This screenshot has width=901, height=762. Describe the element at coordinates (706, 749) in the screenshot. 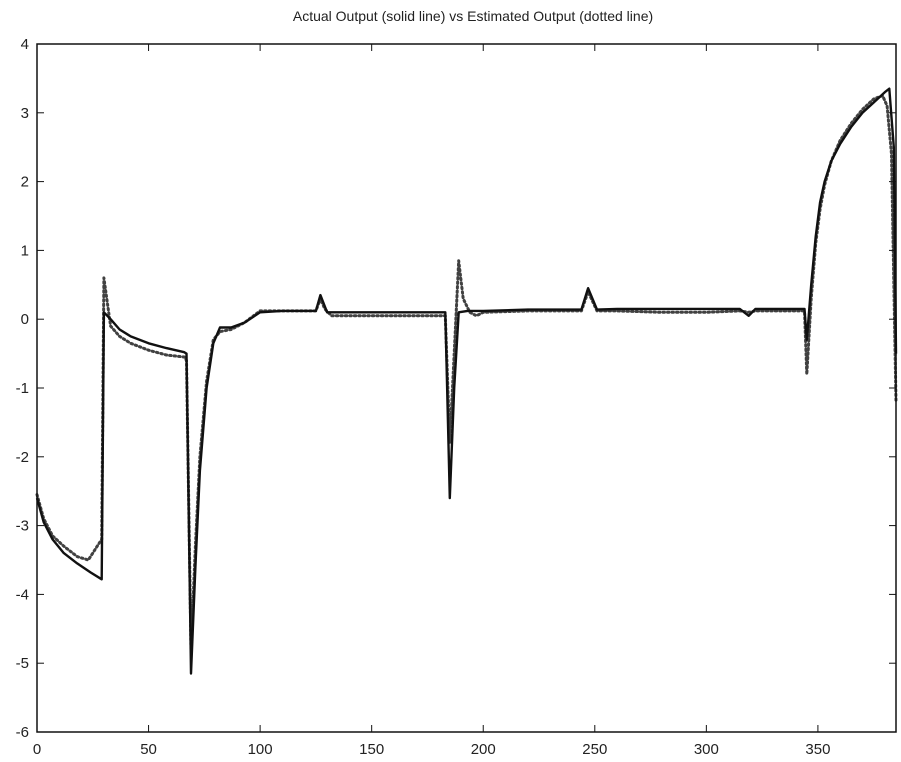

I see `x-tick-label: 300` at that location.